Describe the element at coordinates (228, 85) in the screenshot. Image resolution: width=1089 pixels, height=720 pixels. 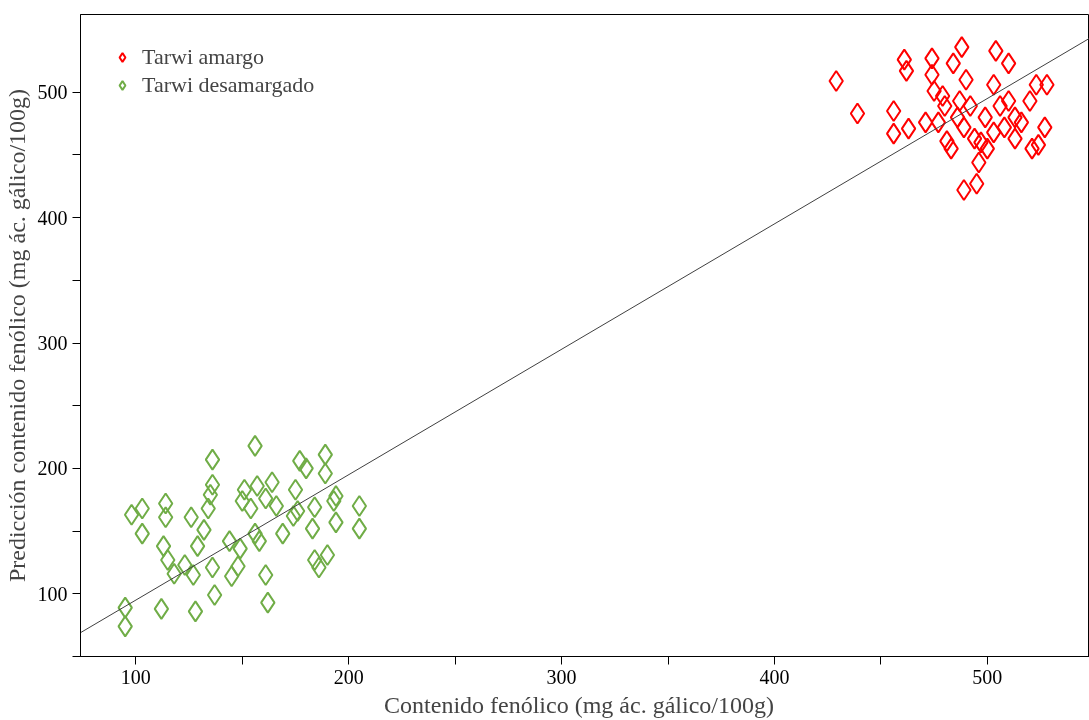
I see `legend-label: Tarwi desamargado` at that location.